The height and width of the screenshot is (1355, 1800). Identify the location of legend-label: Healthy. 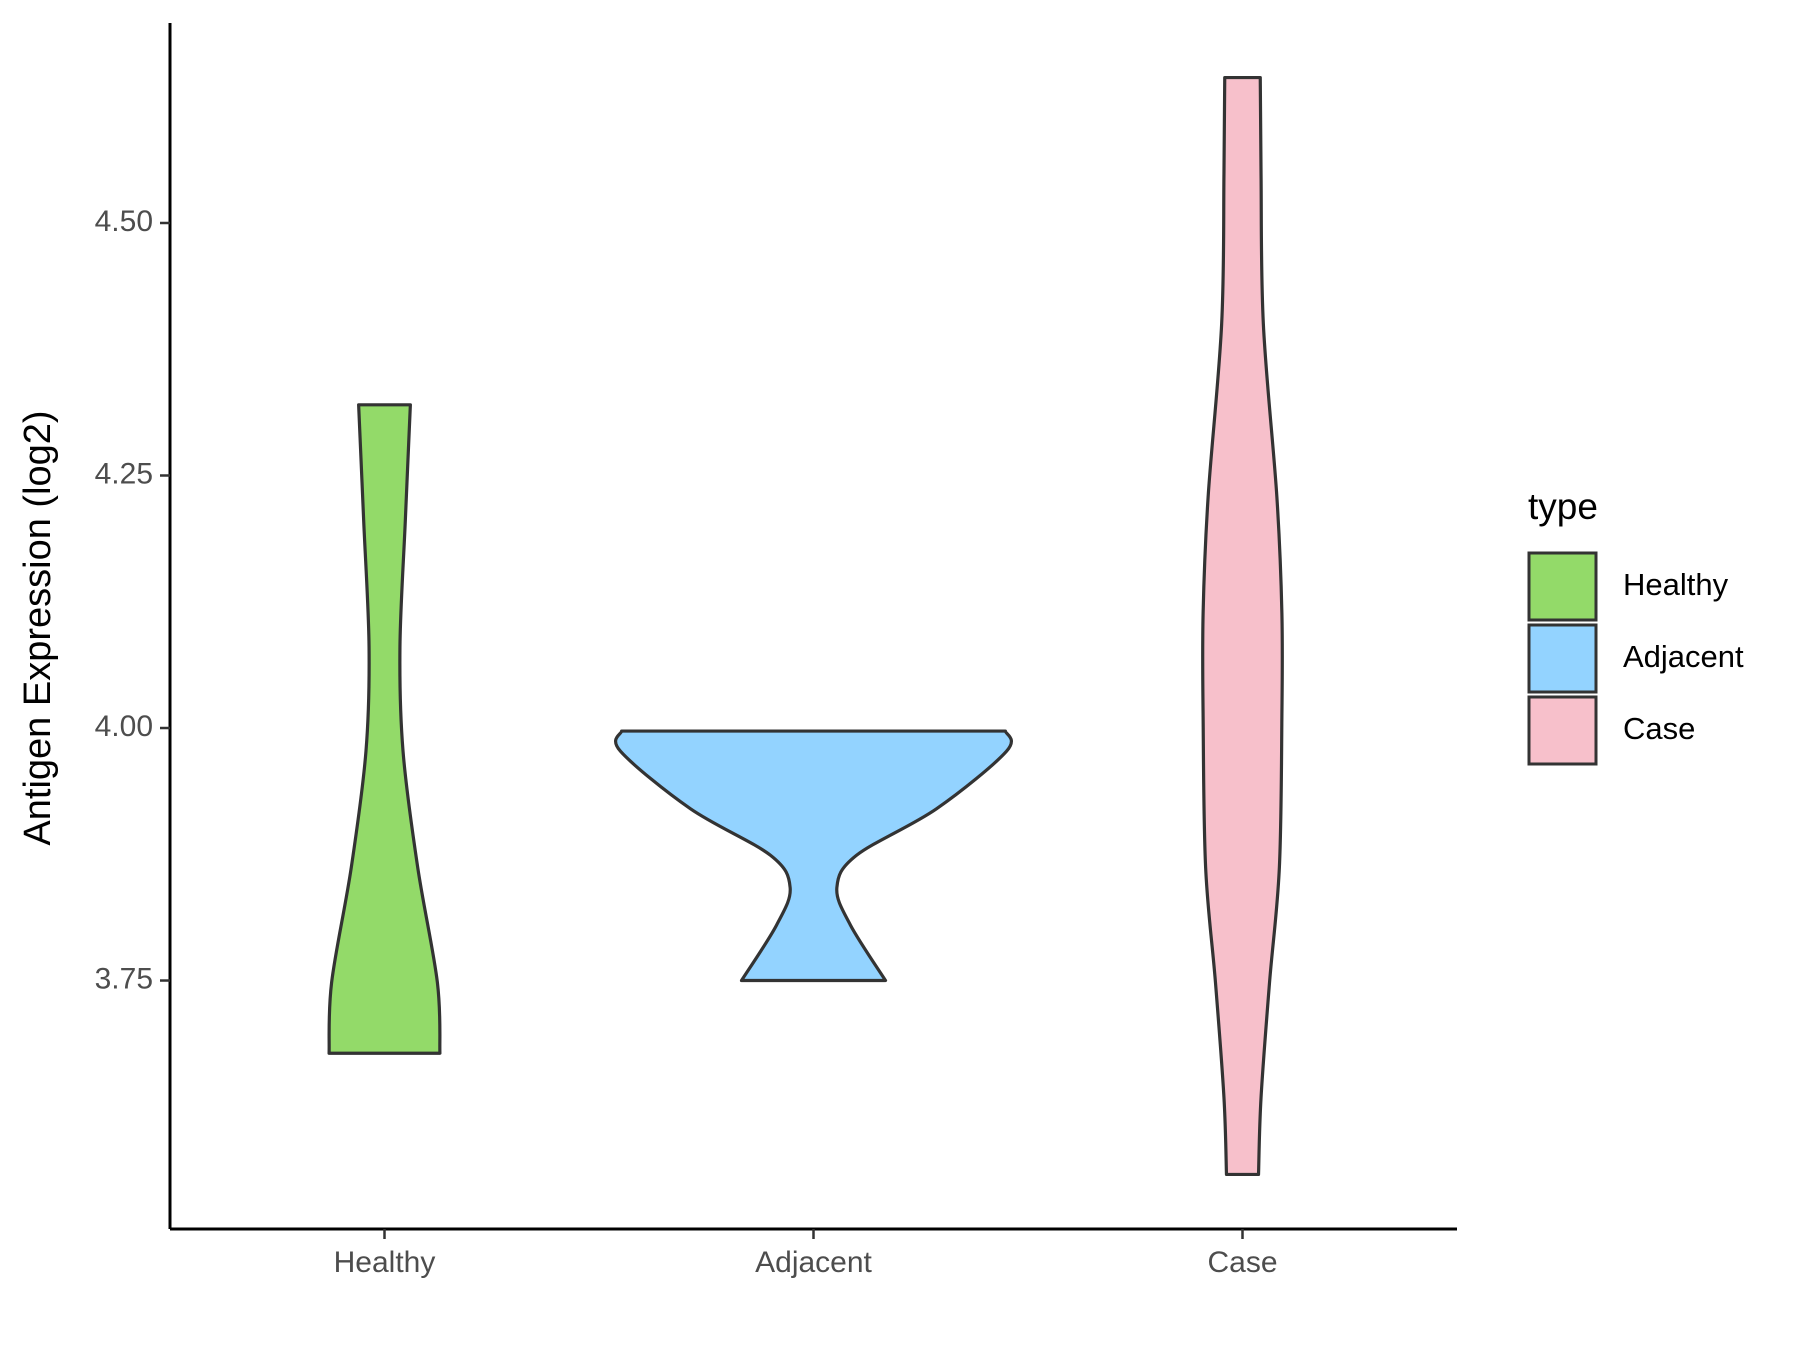
(1676, 584).